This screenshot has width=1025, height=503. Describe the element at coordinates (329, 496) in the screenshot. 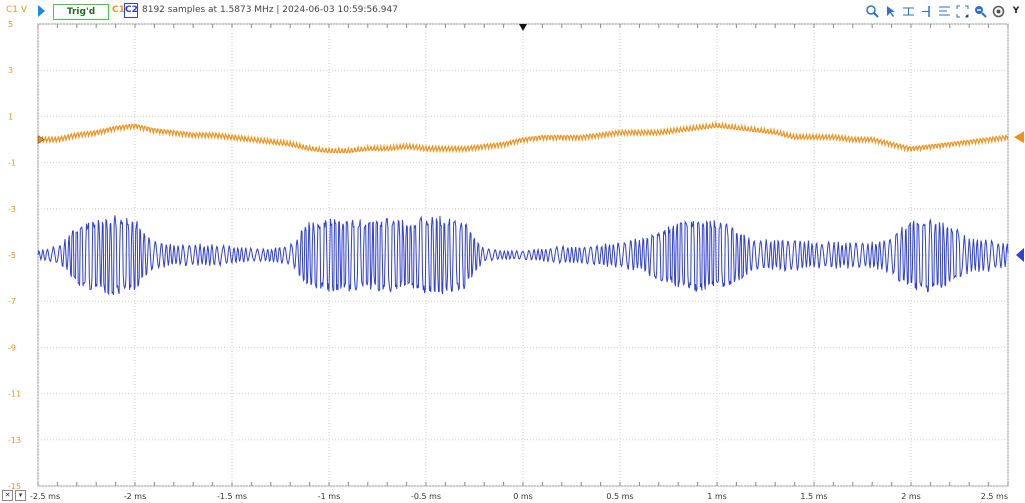

I see `x-tick-label: -1 ms` at that location.